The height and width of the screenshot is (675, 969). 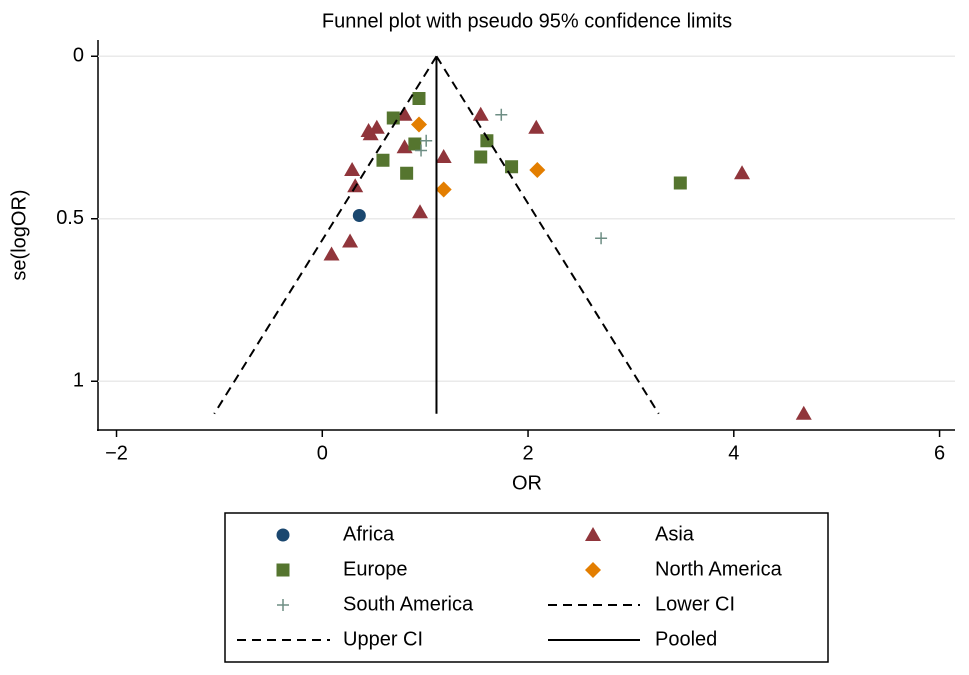 What do you see at coordinates (322, 453) in the screenshot?
I see `x-tick-label: 0` at bounding box center [322, 453].